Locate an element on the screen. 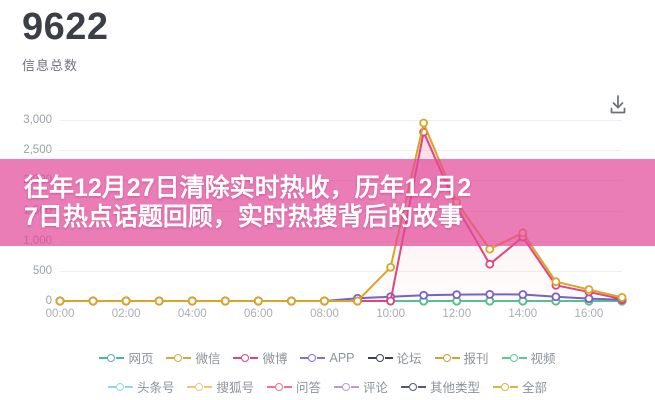 The width and height of the screenshot is (655, 400). legend-label: 头条号 is located at coordinates (155, 388).